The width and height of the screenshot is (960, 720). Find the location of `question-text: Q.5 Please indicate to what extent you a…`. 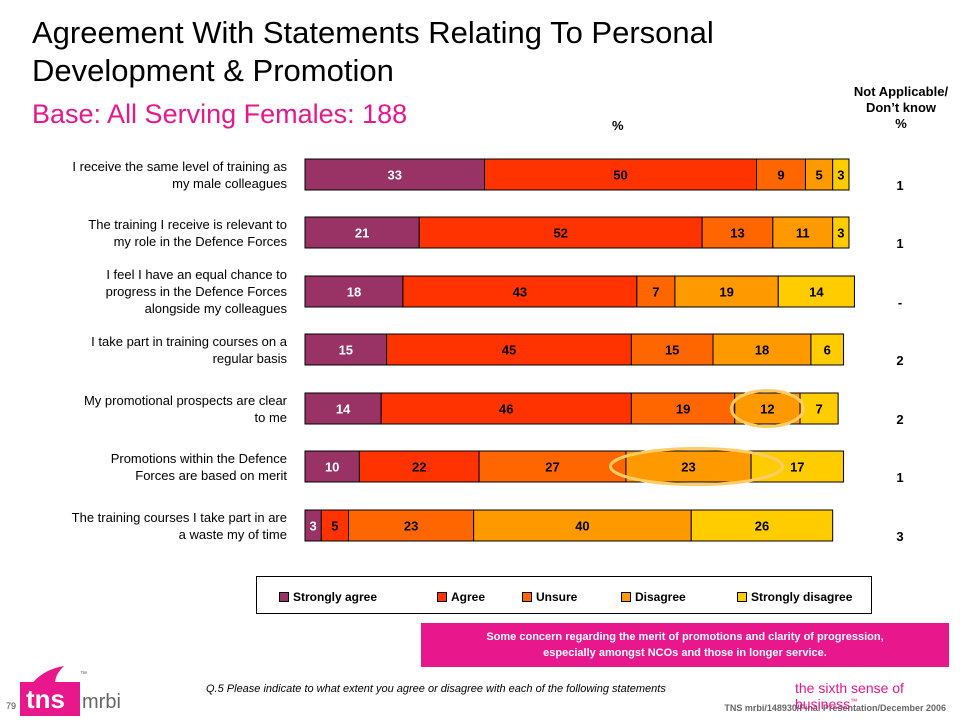

question-text: Q.5 Please indicate to what extent you a… is located at coordinates (436, 689).